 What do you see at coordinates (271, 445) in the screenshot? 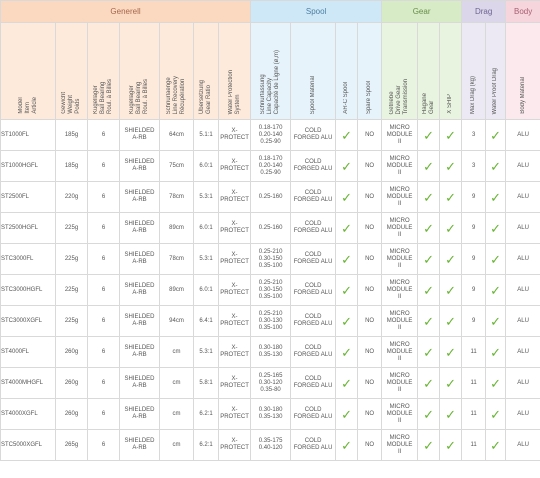
I see `cell-capacity: 0.35-175 0.40-120` at bounding box center [271, 445].